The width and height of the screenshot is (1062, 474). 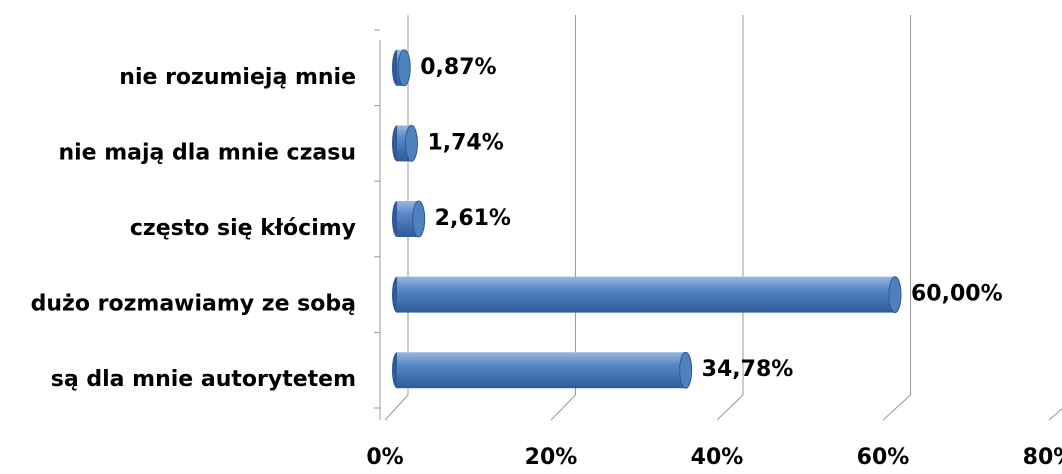 I want to click on value-label: 60,00%, so click(x=957, y=294).